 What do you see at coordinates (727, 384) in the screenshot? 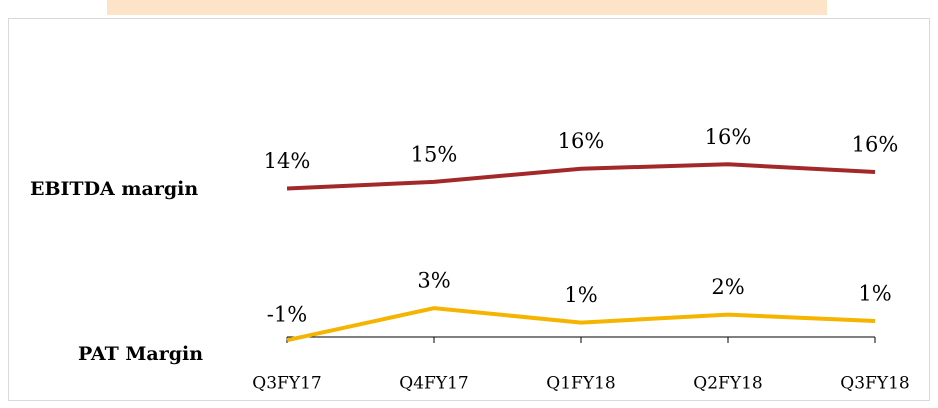
I see `x-tick-label: Q2FY18` at bounding box center [727, 384].